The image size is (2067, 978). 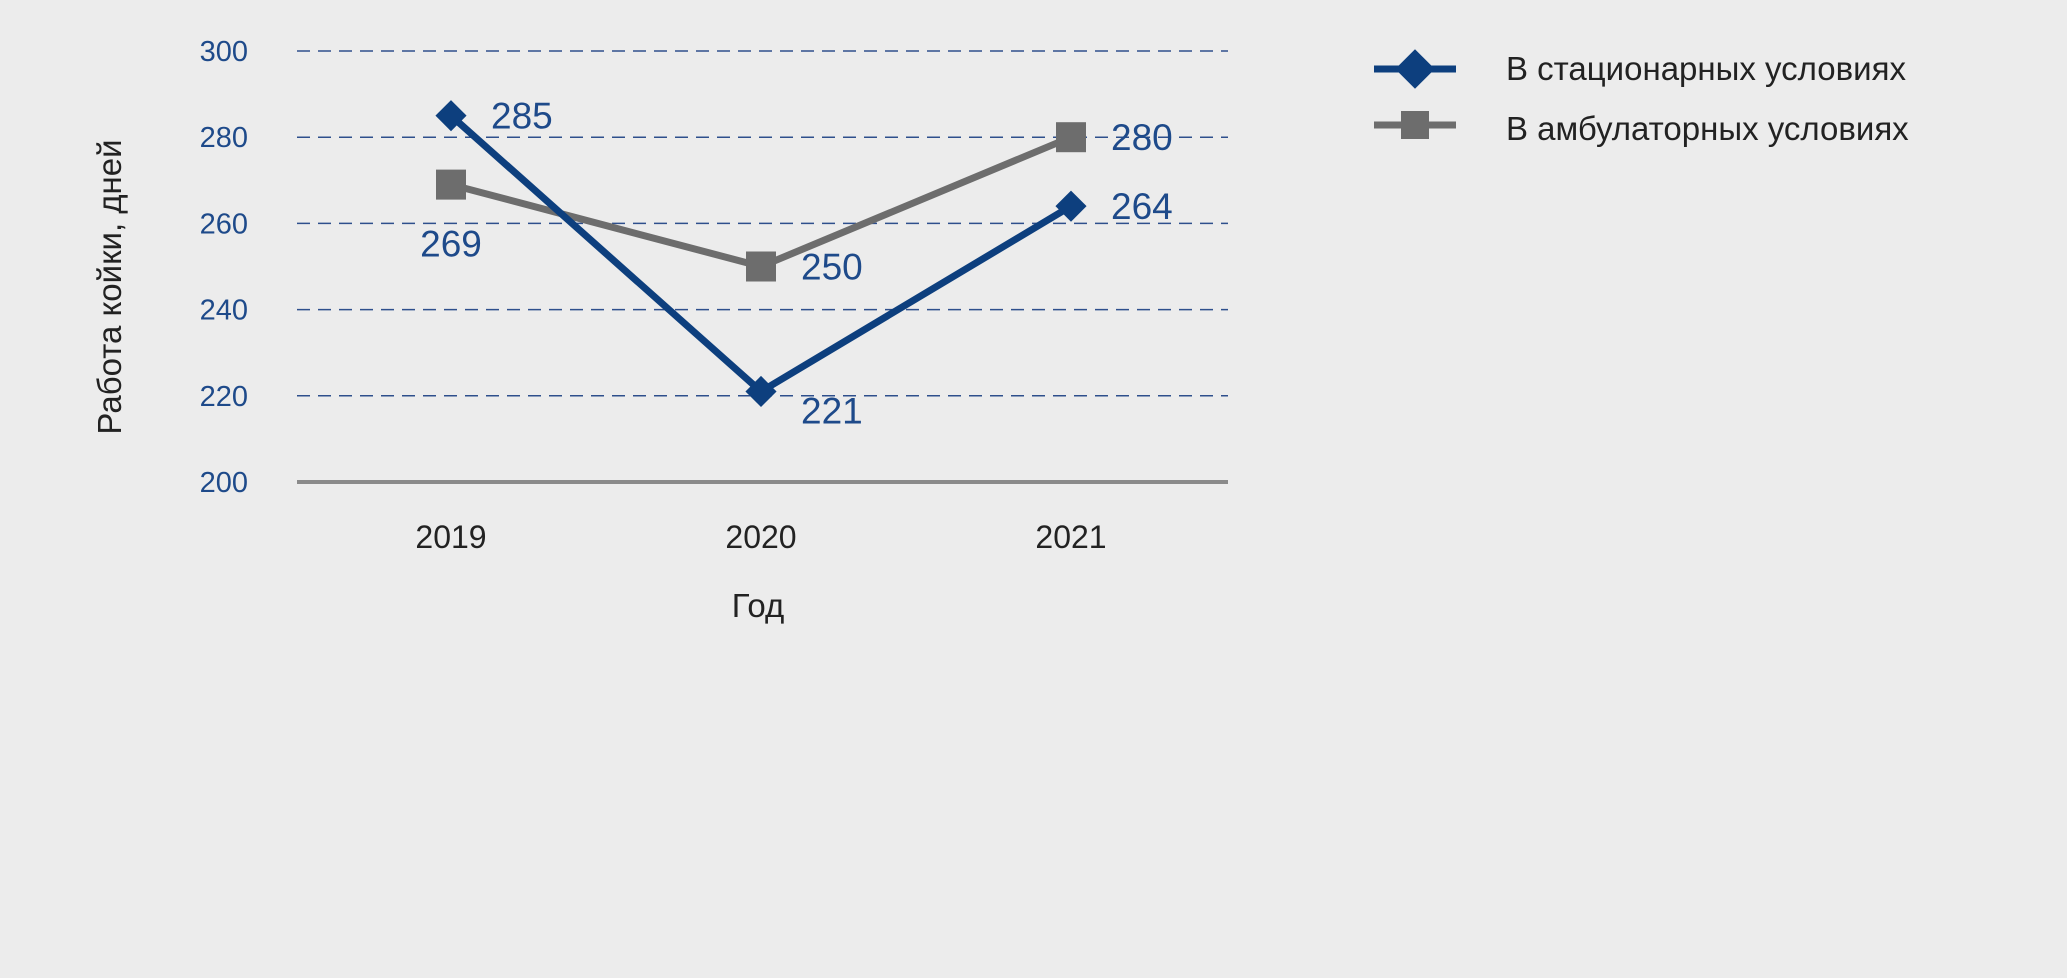 I want to click on x-axis-ticks: 2019 2020 2021, so click(x=760, y=537).